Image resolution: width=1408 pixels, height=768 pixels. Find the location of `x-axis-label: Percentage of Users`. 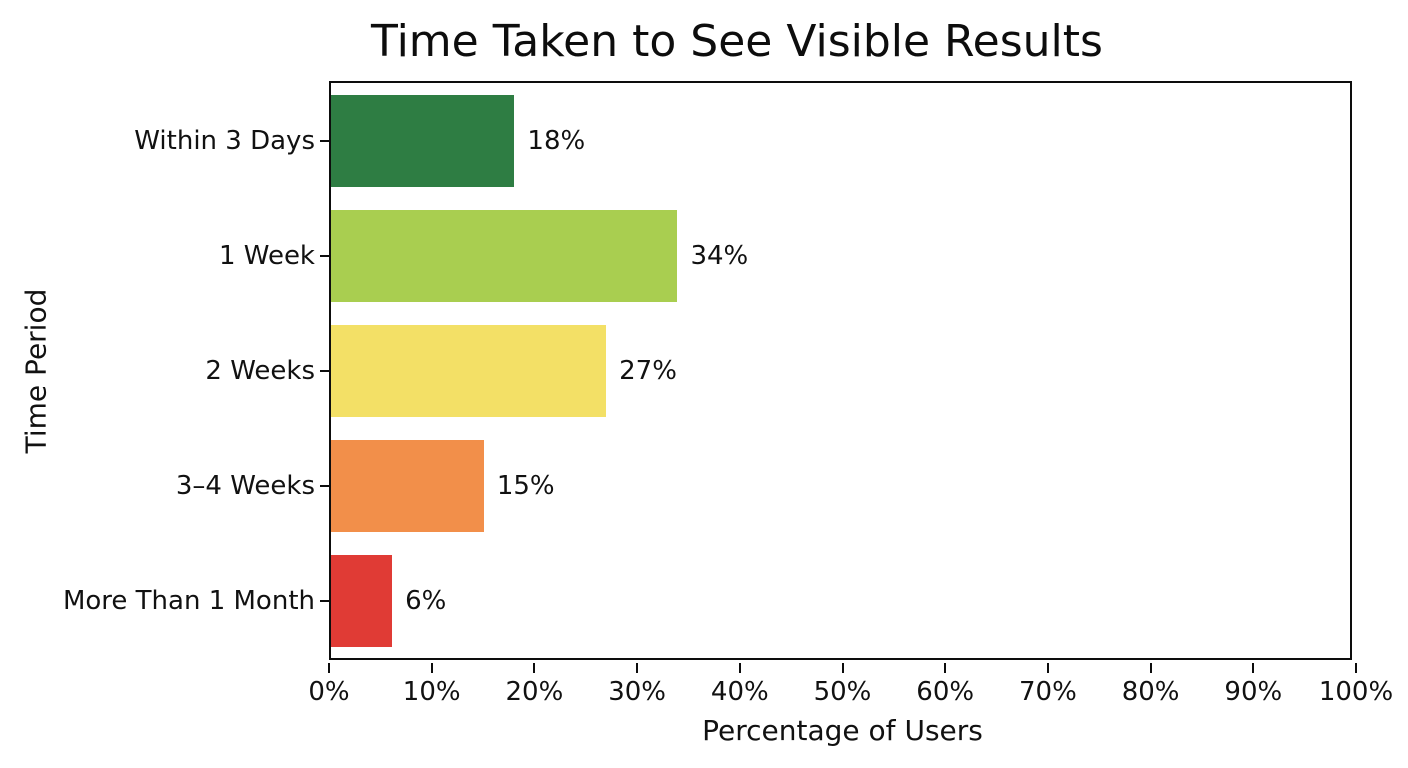

x-axis-label: Percentage of Users is located at coordinates (842, 730).